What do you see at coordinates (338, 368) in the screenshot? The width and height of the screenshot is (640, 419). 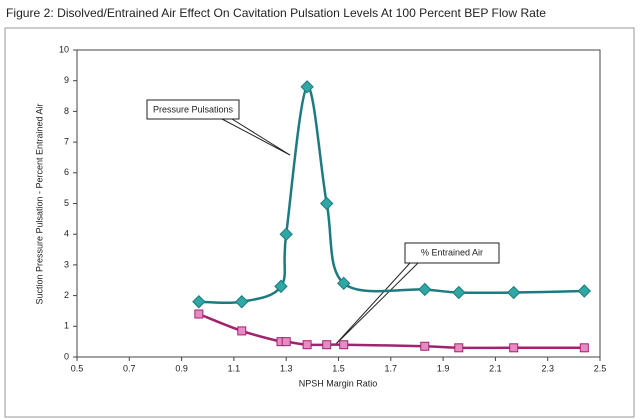 I see `x-tick-label: 1.5` at bounding box center [338, 368].